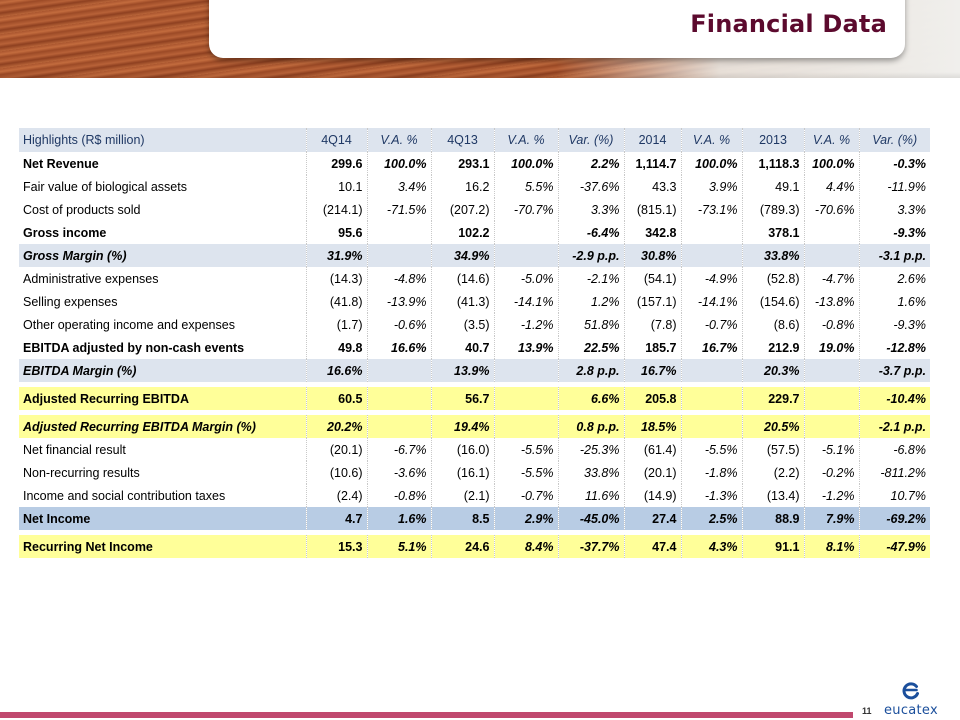 The image size is (960, 720). What do you see at coordinates (399, 324) in the screenshot?
I see `table-cell: -0.6%` at bounding box center [399, 324].